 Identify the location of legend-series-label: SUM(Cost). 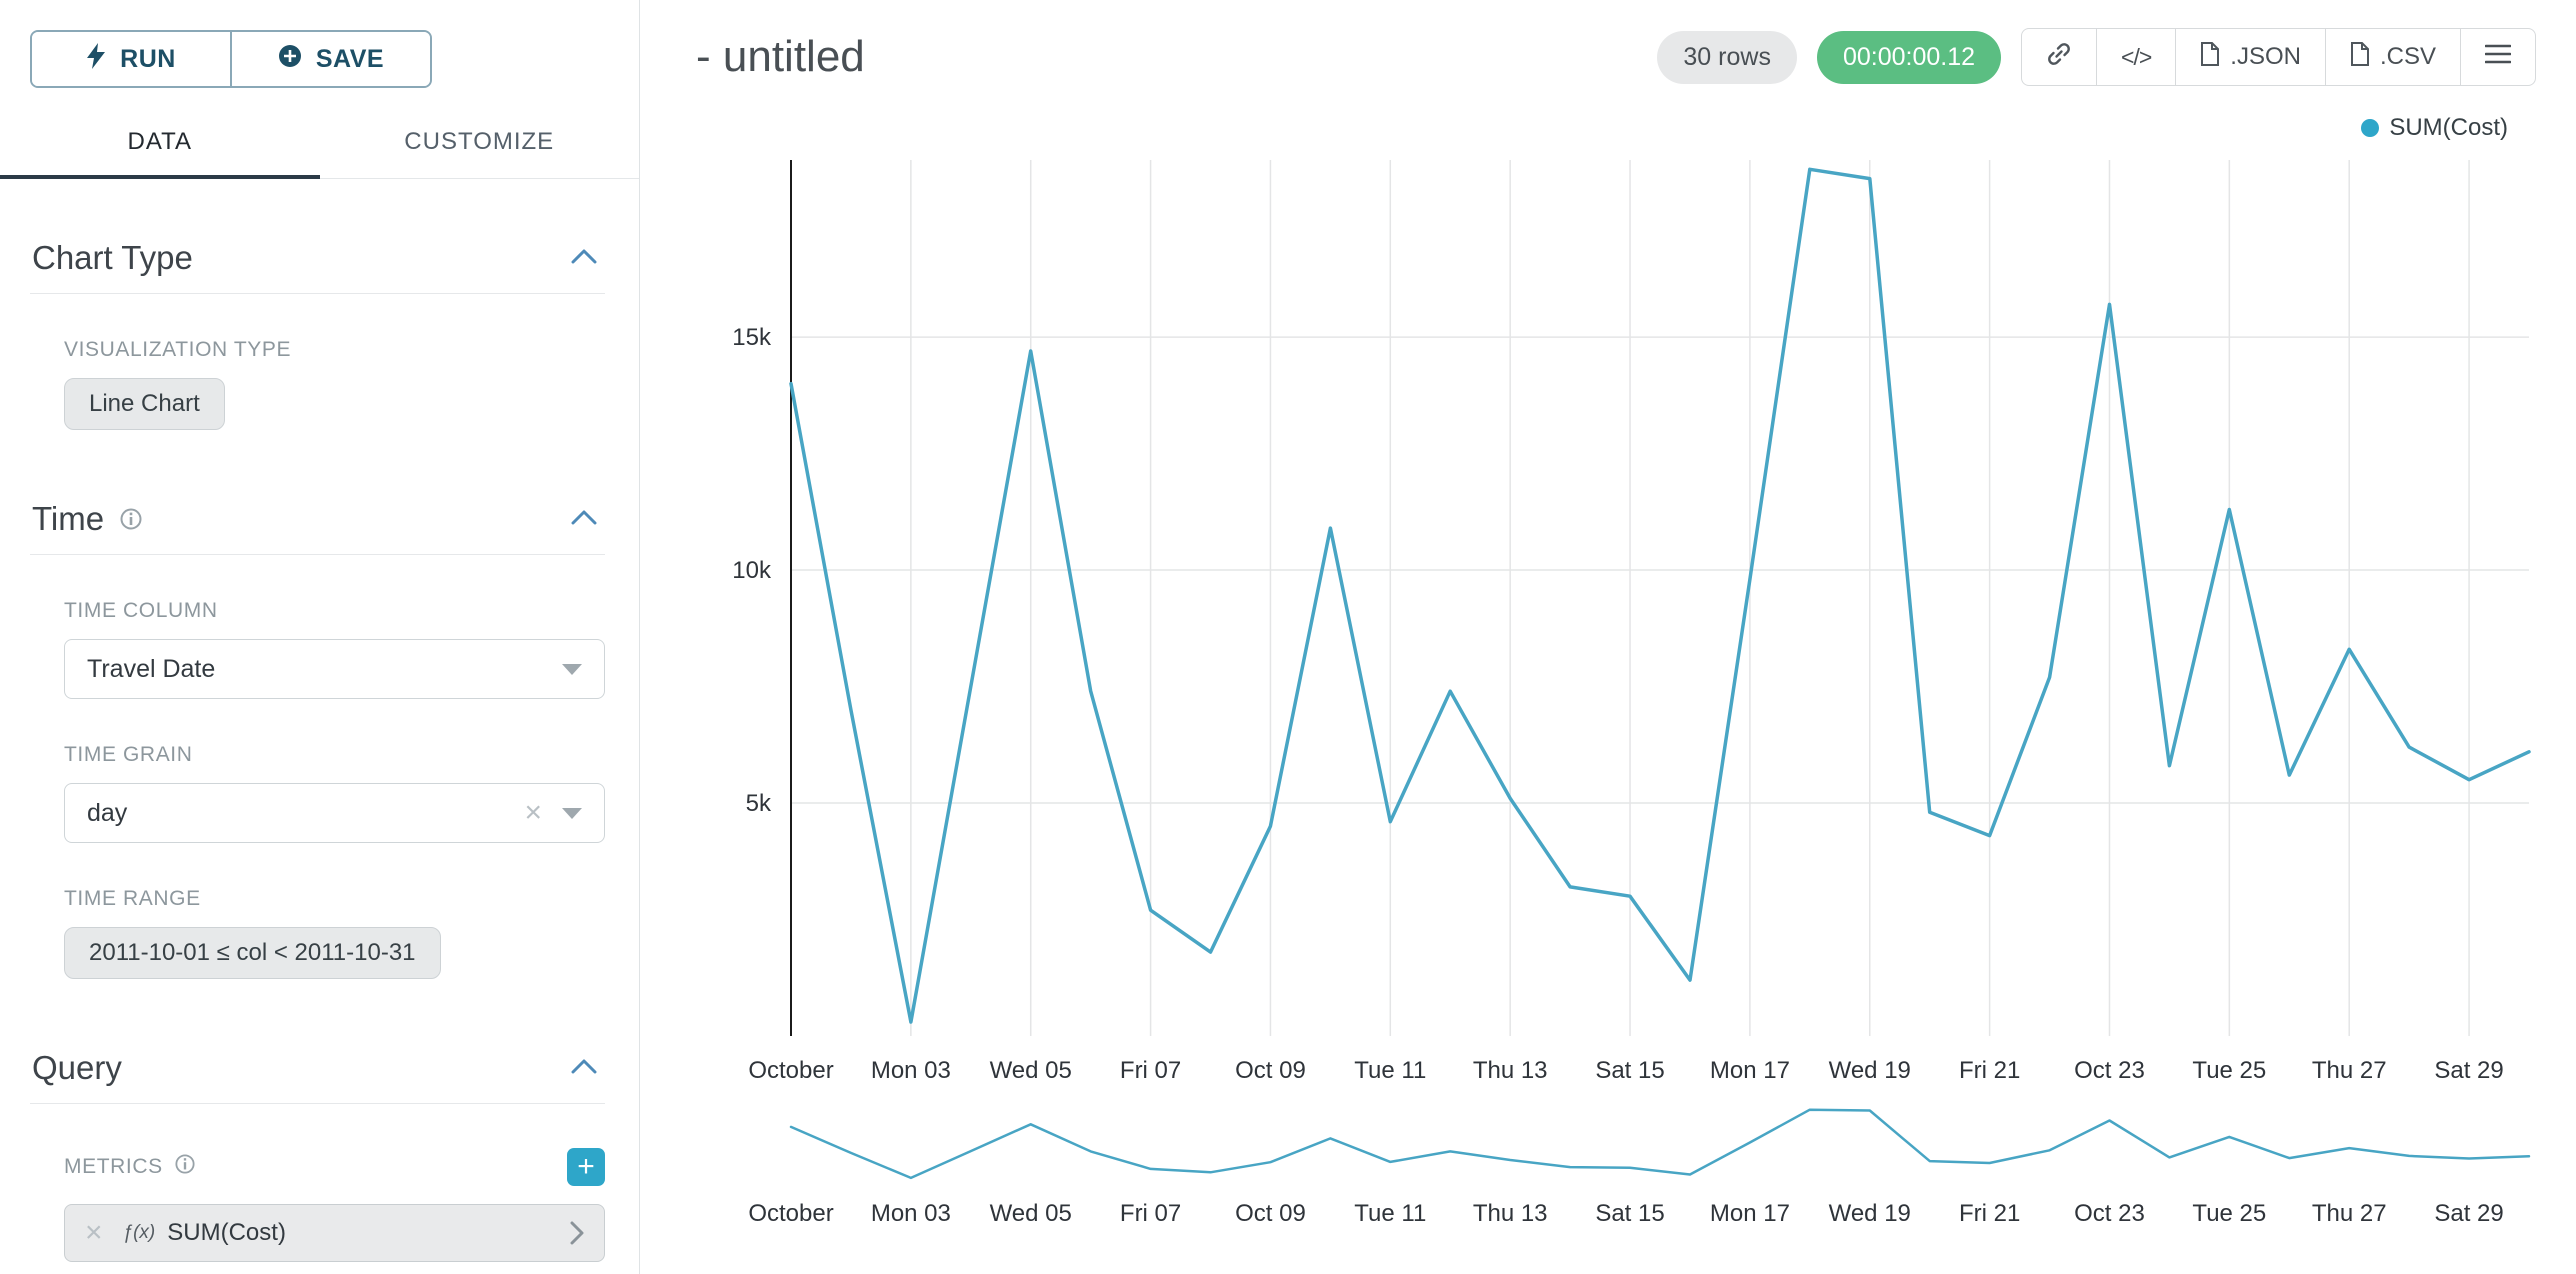
(2448, 127).